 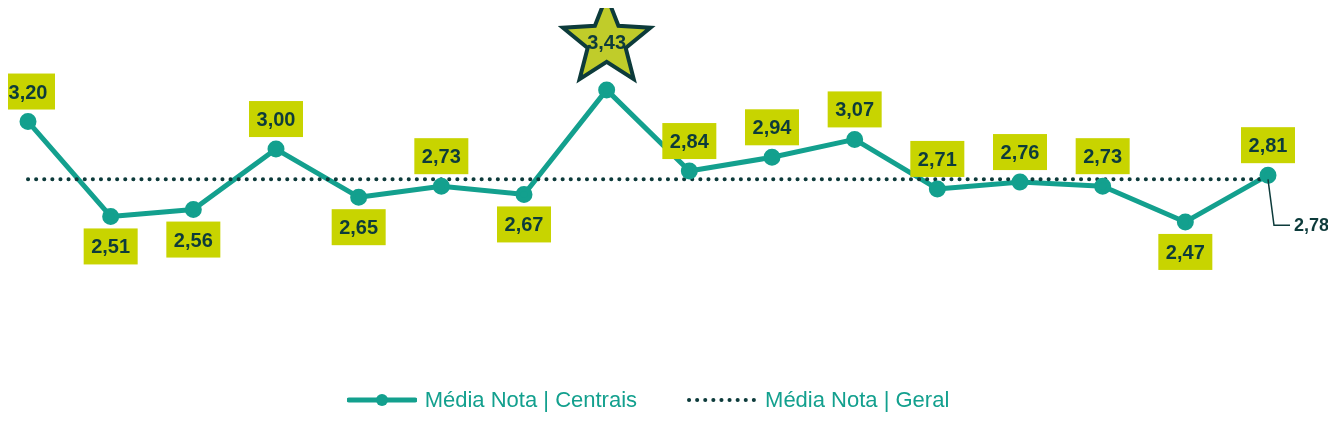 What do you see at coordinates (359, 227) in the screenshot?
I see `data-label: 2,65` at bounding box center [359, 227].